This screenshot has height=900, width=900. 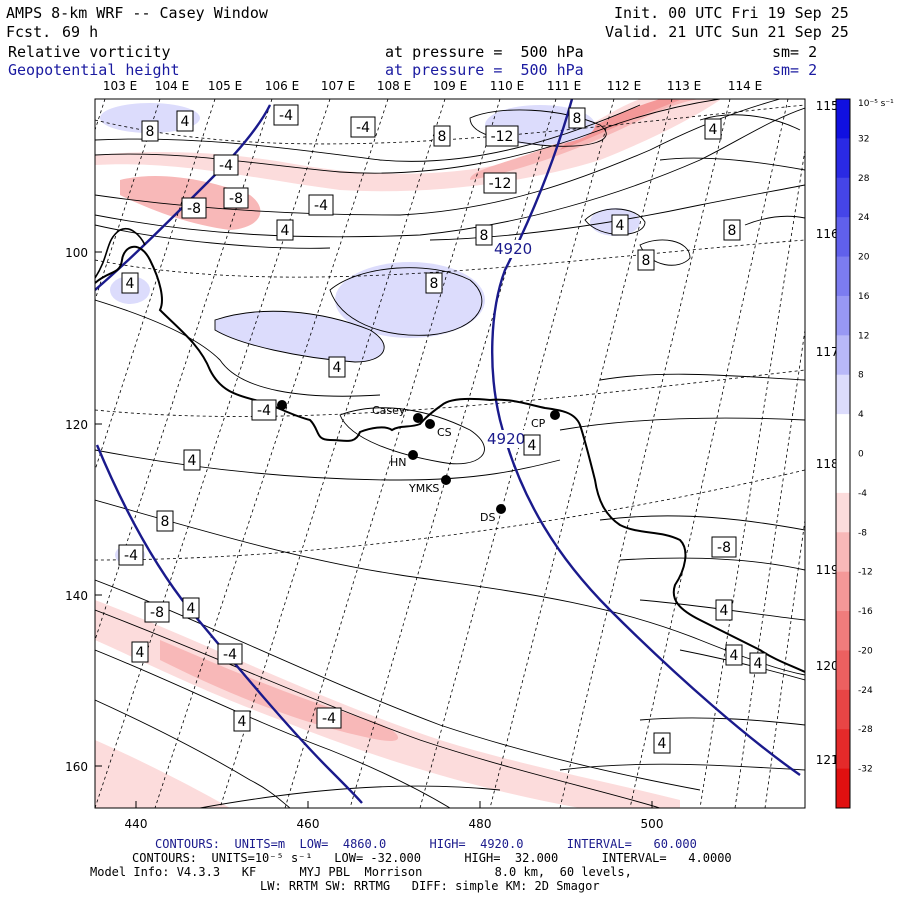 What do you see at coordinates (745, 86) in the screenshot?
I see `longitude-label: 114 E` at bounding box center [745, 86].